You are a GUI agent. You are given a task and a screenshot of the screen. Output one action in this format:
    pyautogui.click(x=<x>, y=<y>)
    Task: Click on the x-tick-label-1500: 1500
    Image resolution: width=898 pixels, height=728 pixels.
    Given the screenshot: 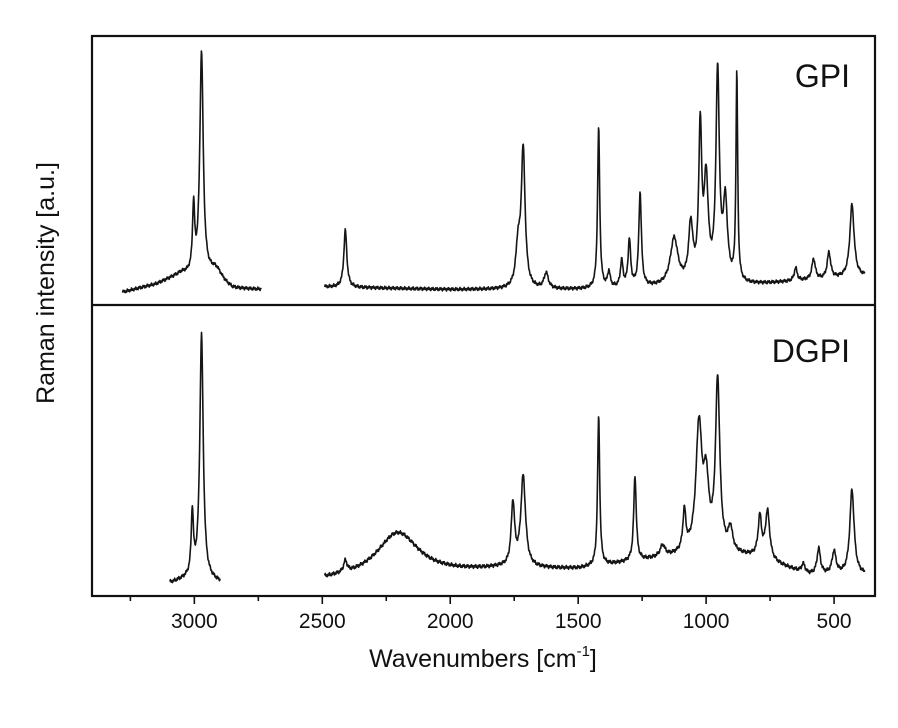 What is the action you would take?
    pyautogui.click(x=578, y=621)
    